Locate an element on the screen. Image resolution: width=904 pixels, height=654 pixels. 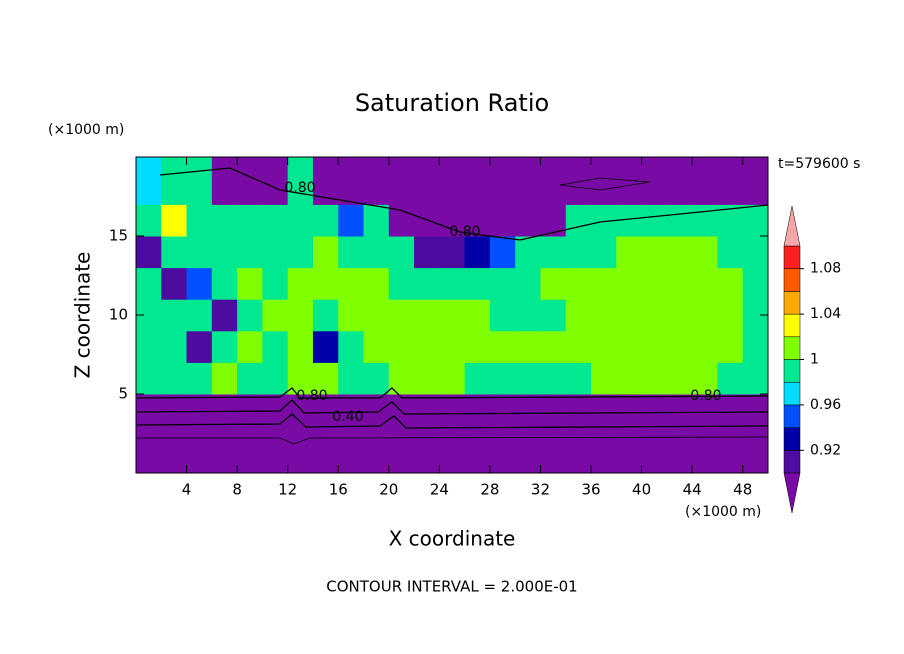
x-tick-label: 44 is located at coordinates (692, 490).